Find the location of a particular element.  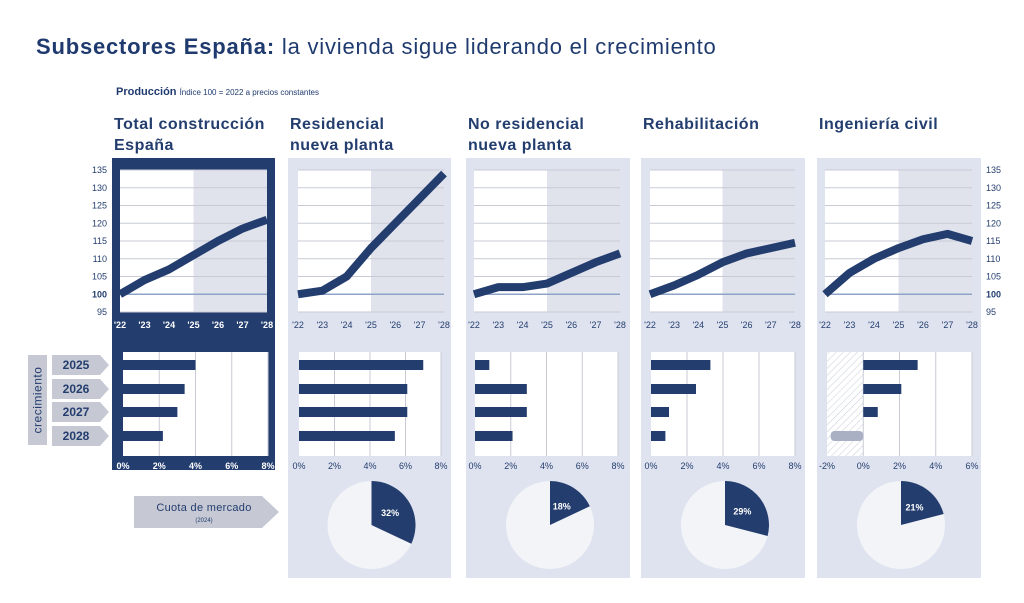

market-share-sub: (2024) is located at coordinates (203, 521).